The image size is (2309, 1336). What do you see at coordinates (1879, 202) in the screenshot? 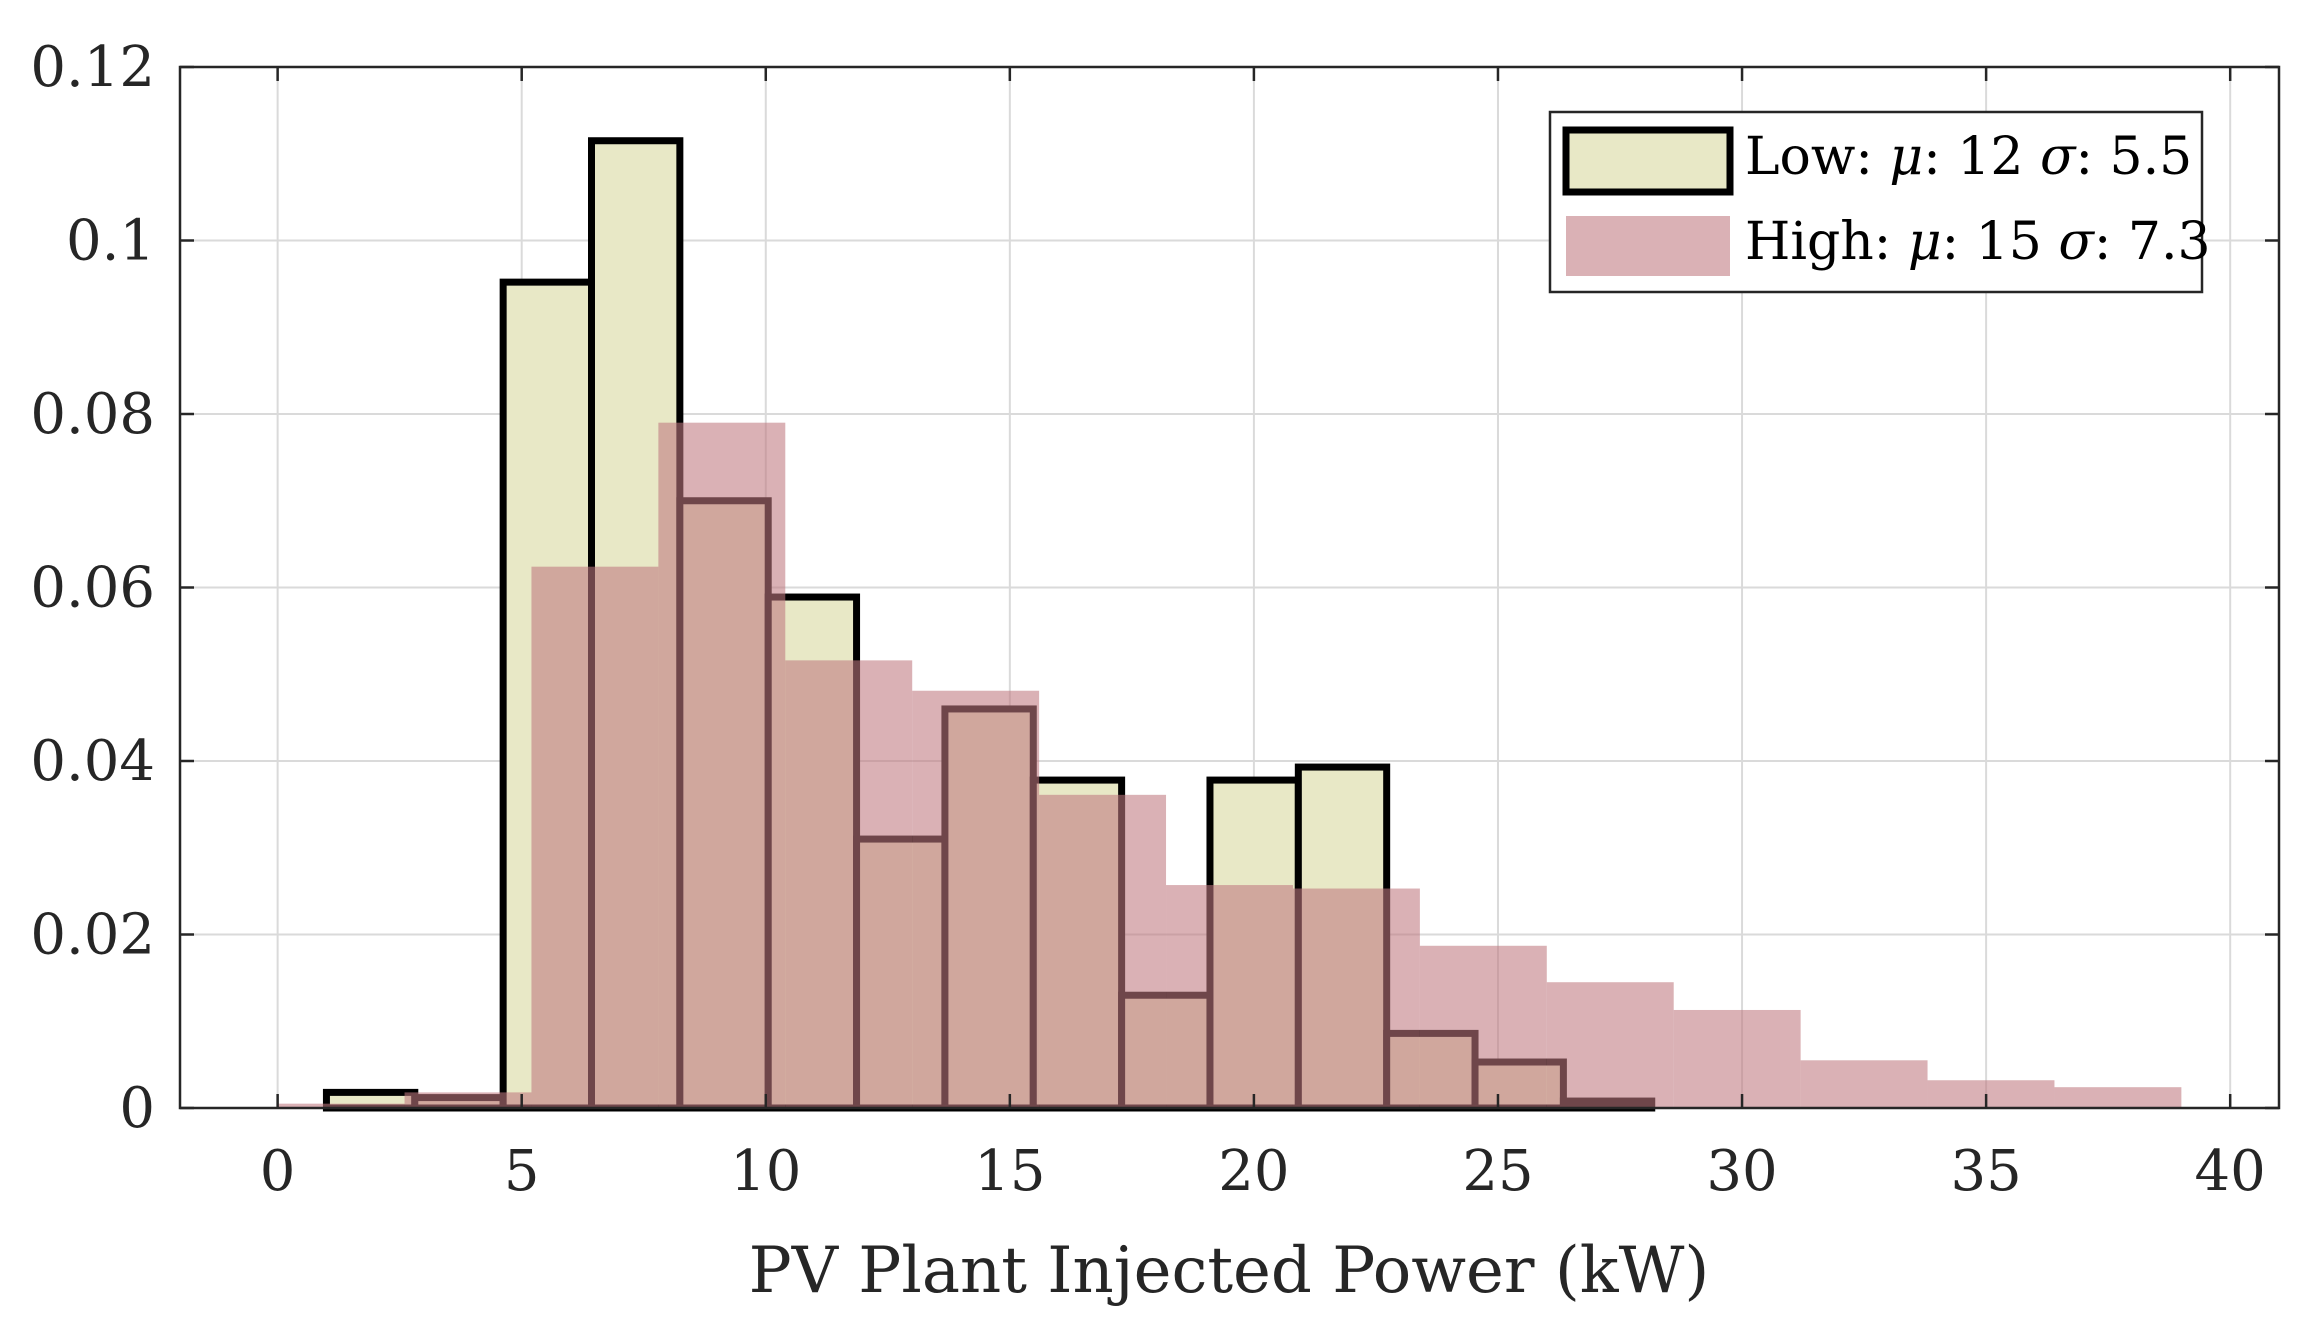
I see `legend: Low: μ: 12 σ: 5.5 High: μ: 15 σ: 7.3` at bounding box center [1879, 202].